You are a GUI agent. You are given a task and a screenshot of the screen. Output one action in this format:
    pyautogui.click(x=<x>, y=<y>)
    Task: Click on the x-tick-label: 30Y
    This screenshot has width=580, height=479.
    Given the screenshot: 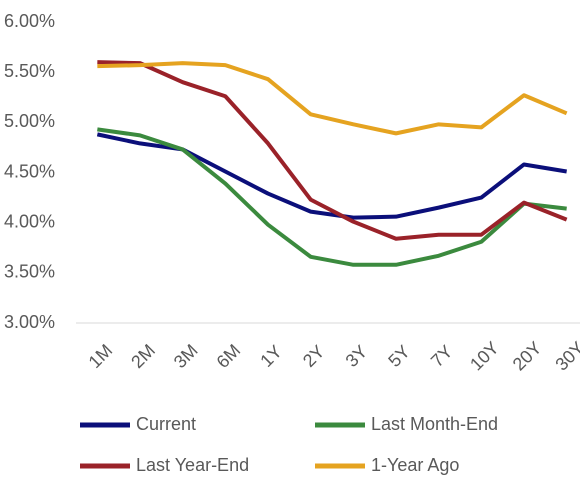 What is the action you would take?
    pyautogui.click(x=565, y=356)
    